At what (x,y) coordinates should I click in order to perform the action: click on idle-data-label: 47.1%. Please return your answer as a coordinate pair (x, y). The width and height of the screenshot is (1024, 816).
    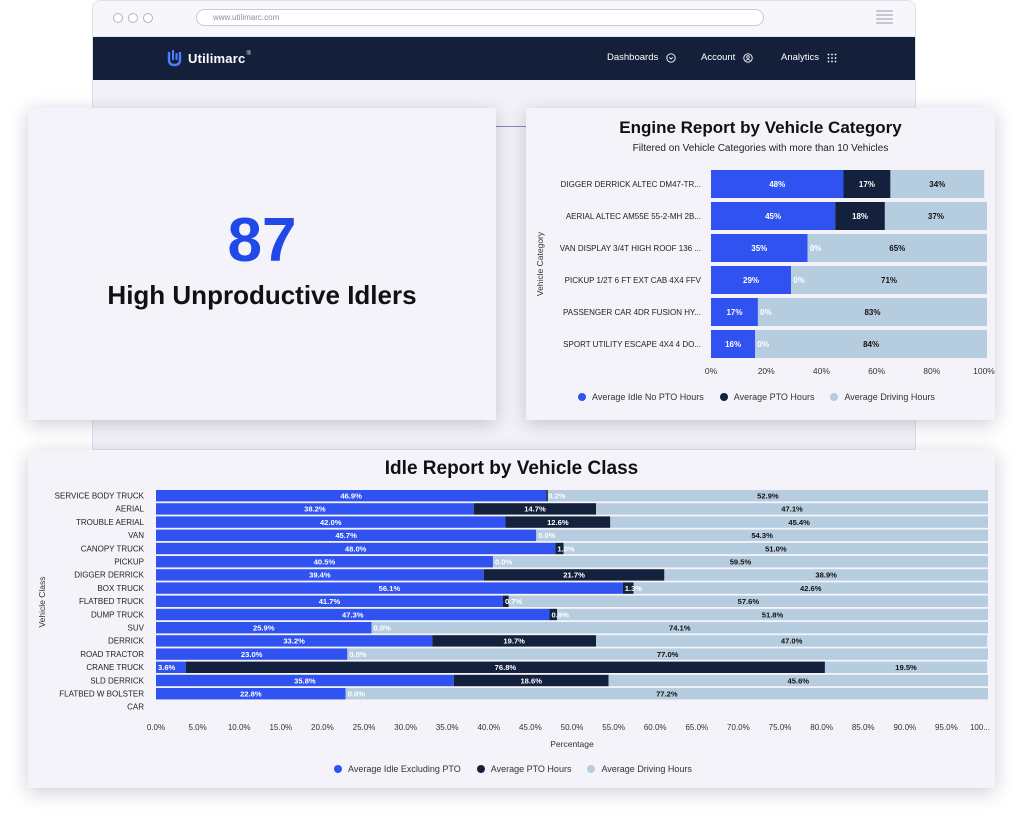
    Looking at the image, I should click on (792, 509).